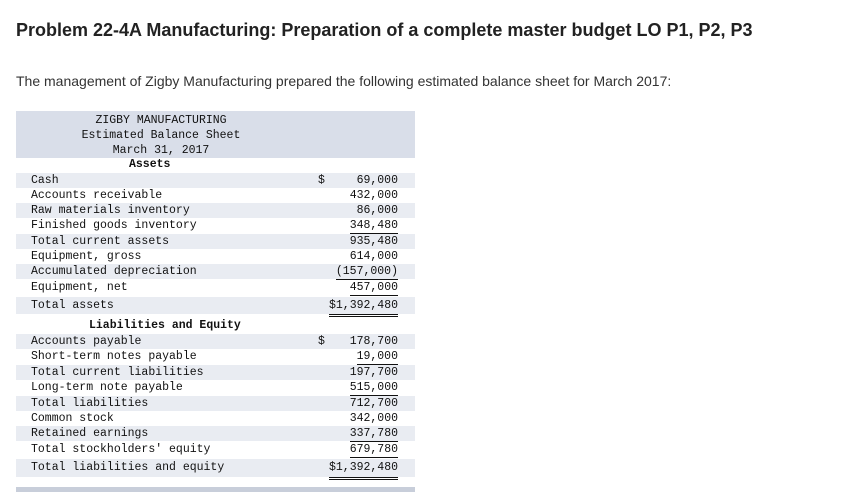  What do you see at coordinates (366, 272) in the screenshot?
I see `row-value: (157,000)` at bounding box center [366, 272].